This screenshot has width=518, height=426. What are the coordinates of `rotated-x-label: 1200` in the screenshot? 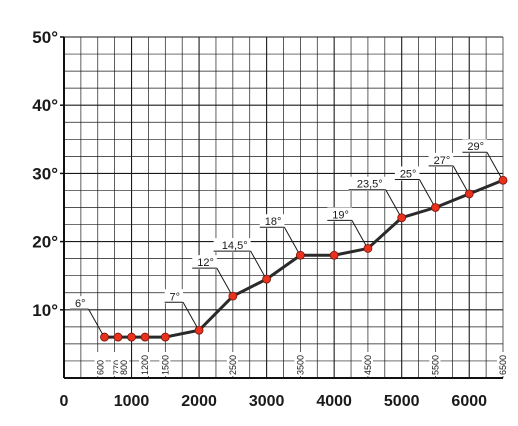 It's located at (145, 365).